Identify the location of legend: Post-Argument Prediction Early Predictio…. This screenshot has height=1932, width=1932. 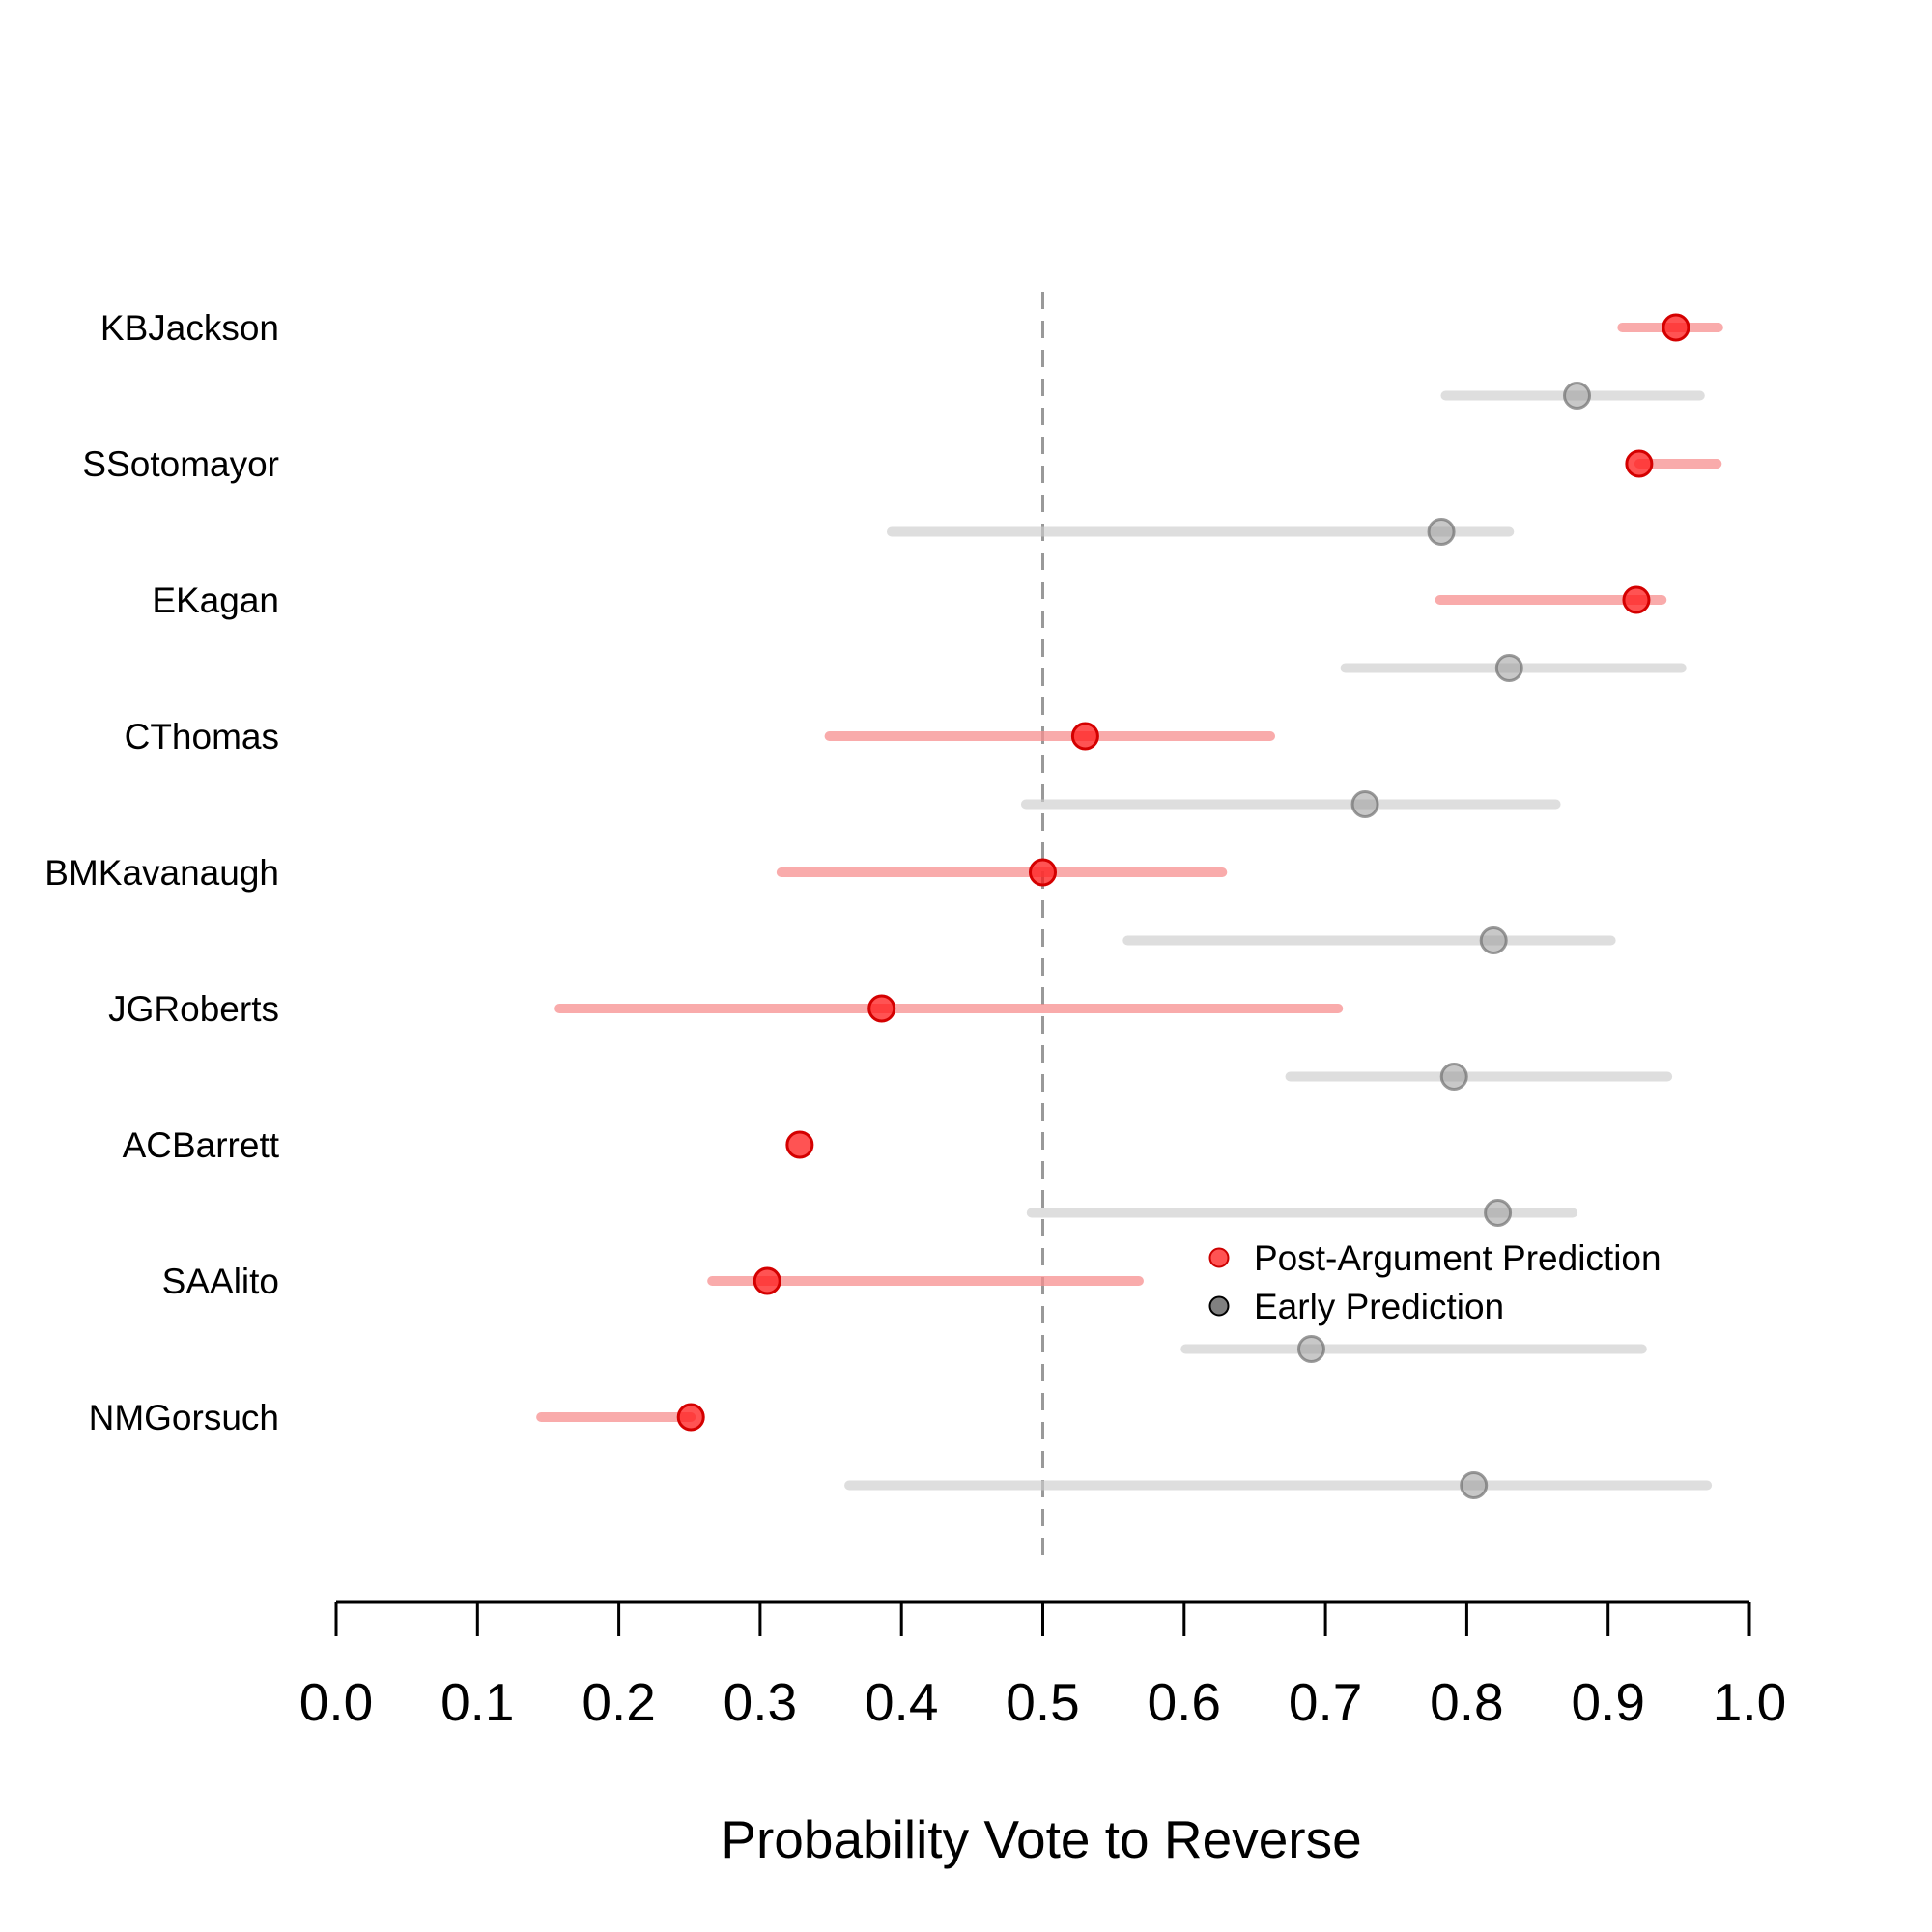
(1435, 1282).